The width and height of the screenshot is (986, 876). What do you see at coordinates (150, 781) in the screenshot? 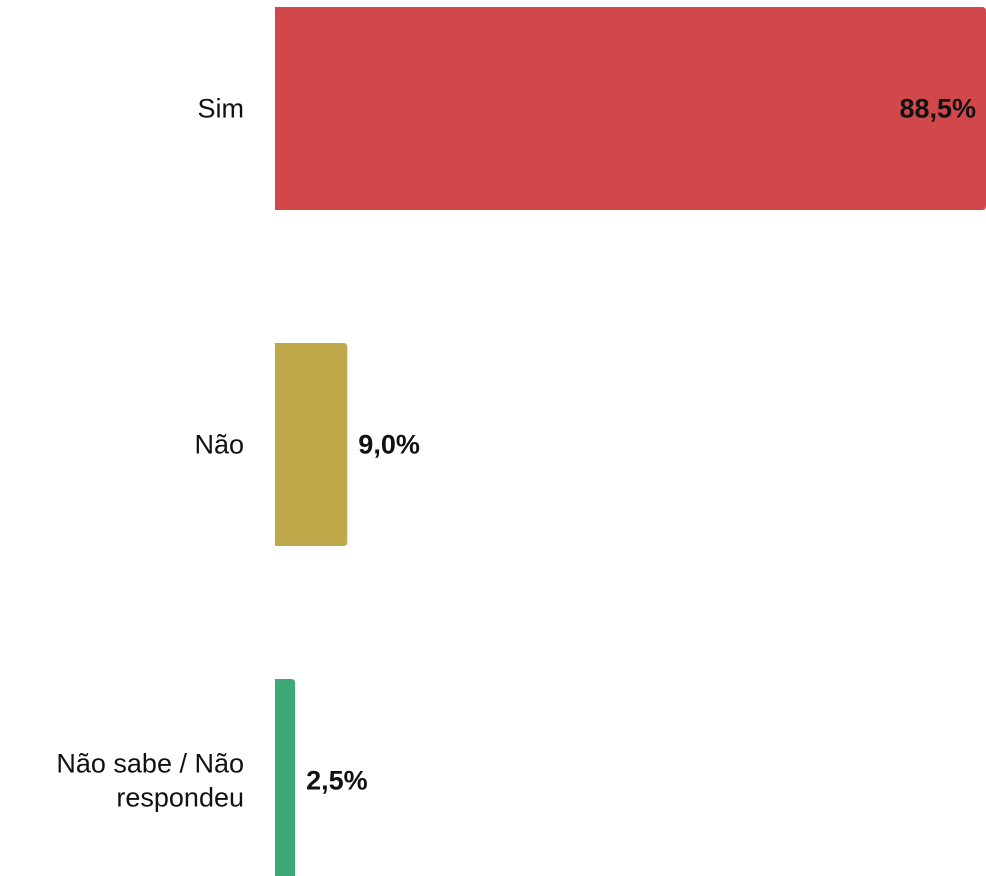
I see `category-label-nao-sabe-nao-respondeu: Não sabe / Não respondeu` at bounding box center [150, 781].